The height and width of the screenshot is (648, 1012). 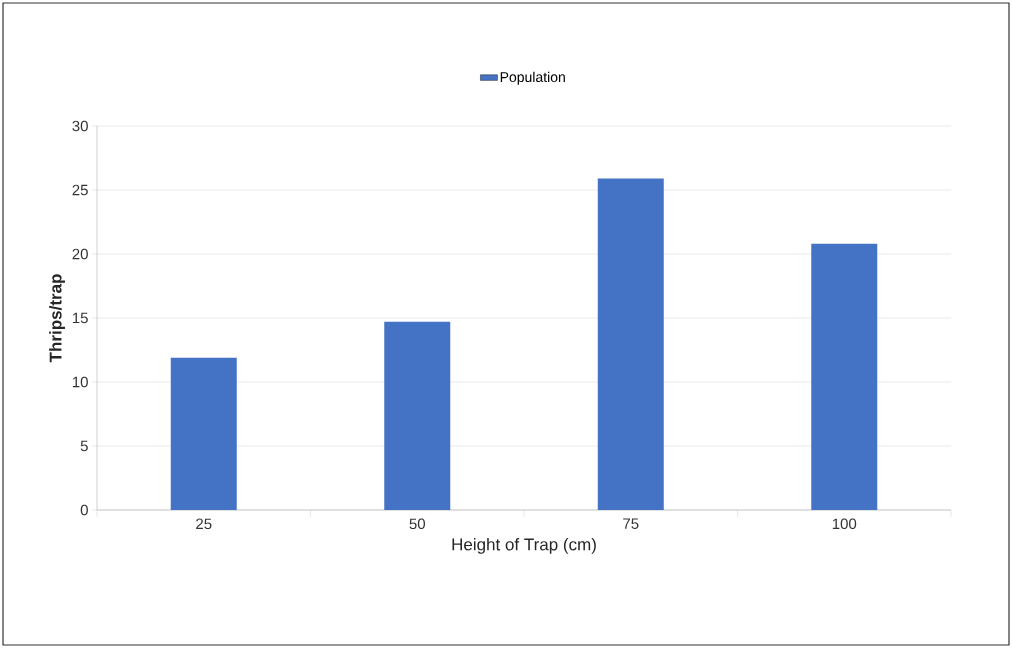 I want to click on y-tick-label: 0, so click(x=84, y=510).